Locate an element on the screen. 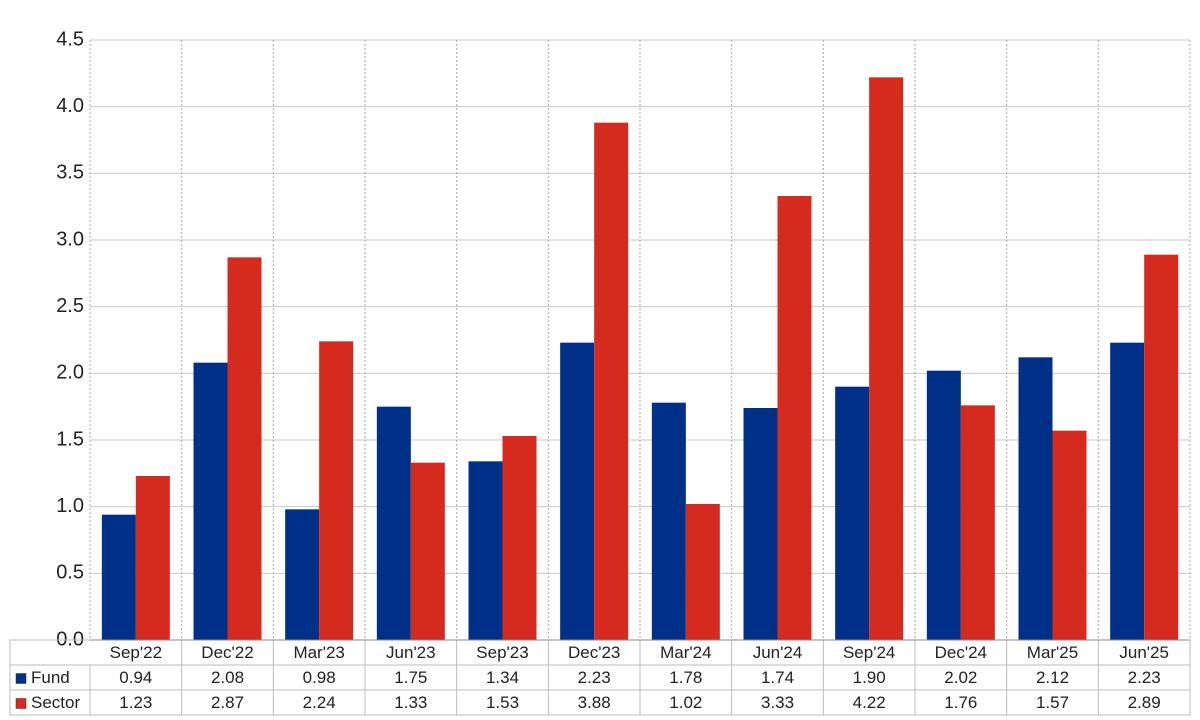 Image resolution: width=1200 pixels, height=720 pixels. y-tick-label: 4.0 is located at coordinates (70, 106).